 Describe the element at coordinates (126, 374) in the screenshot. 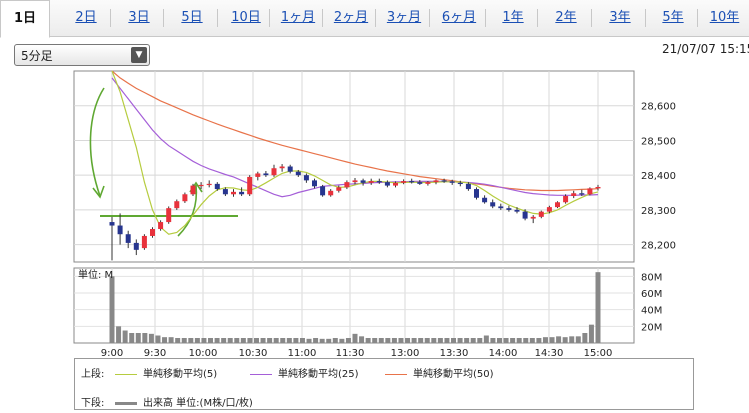

I see `ma5-swatch` at that location.